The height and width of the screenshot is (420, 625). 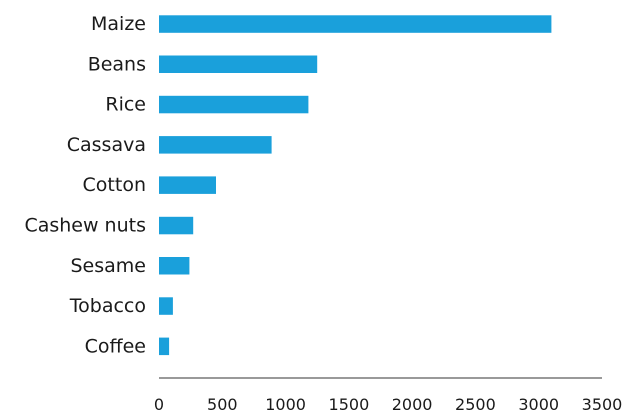 I want to click on category-label-cotton: Cotton, so click(x=114, y=185).